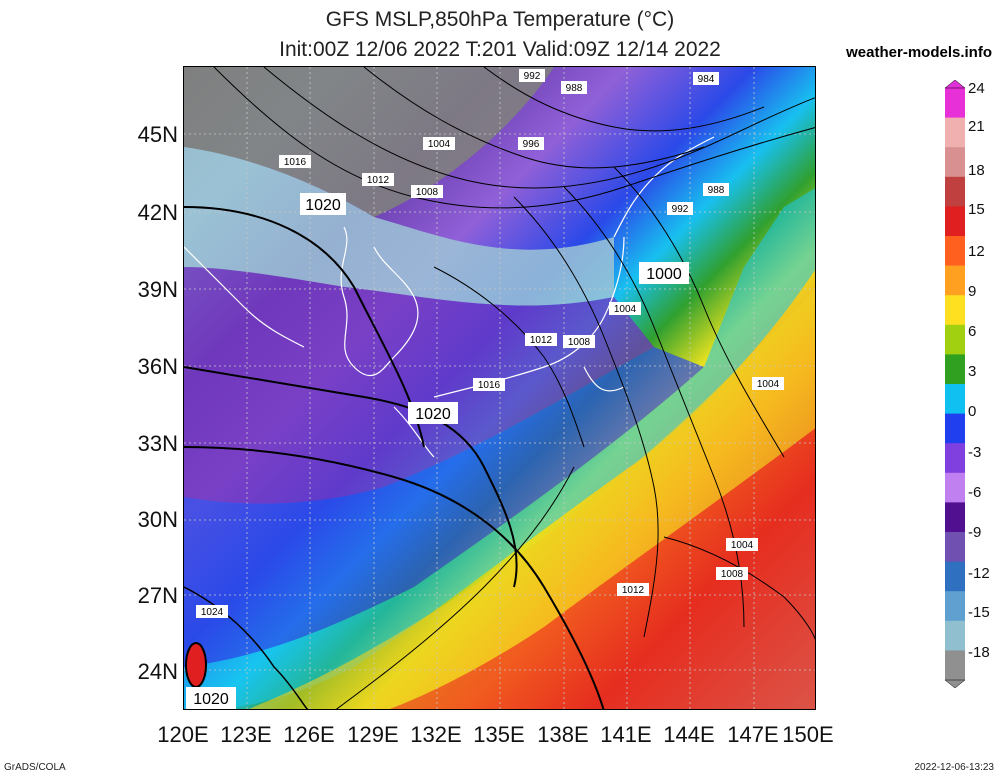 This screenshot has height=779, width=1000. What do you see at coordinates (979, 652) in the screenshot?
I see `colorbar-label: -18` at bounding box center [979, 652].